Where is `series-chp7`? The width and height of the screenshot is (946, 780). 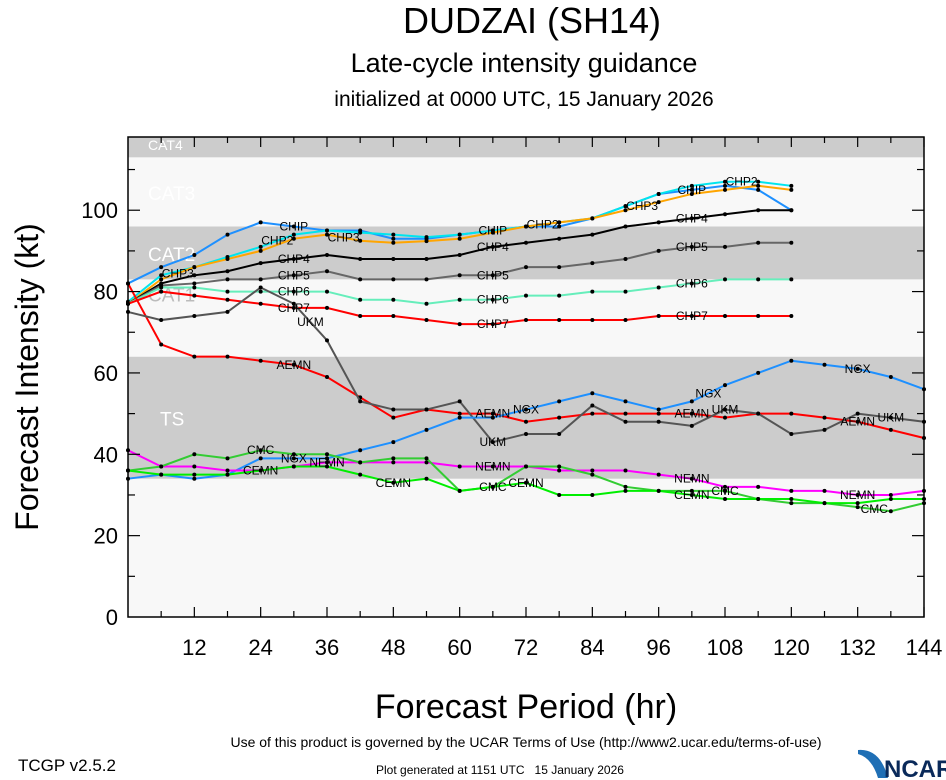
series-chp7 is located at coordinates (460, 308).